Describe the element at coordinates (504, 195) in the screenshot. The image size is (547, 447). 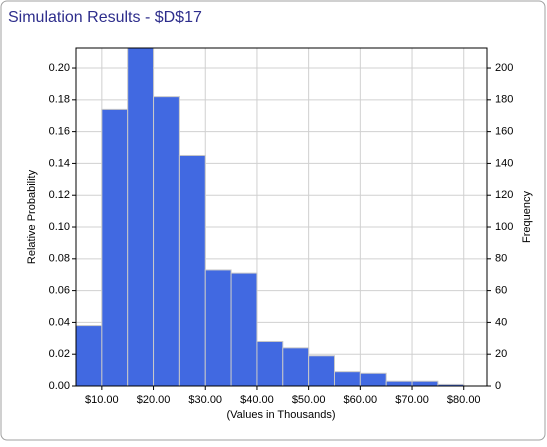
I see `y2-tick-label: 120` at that location.